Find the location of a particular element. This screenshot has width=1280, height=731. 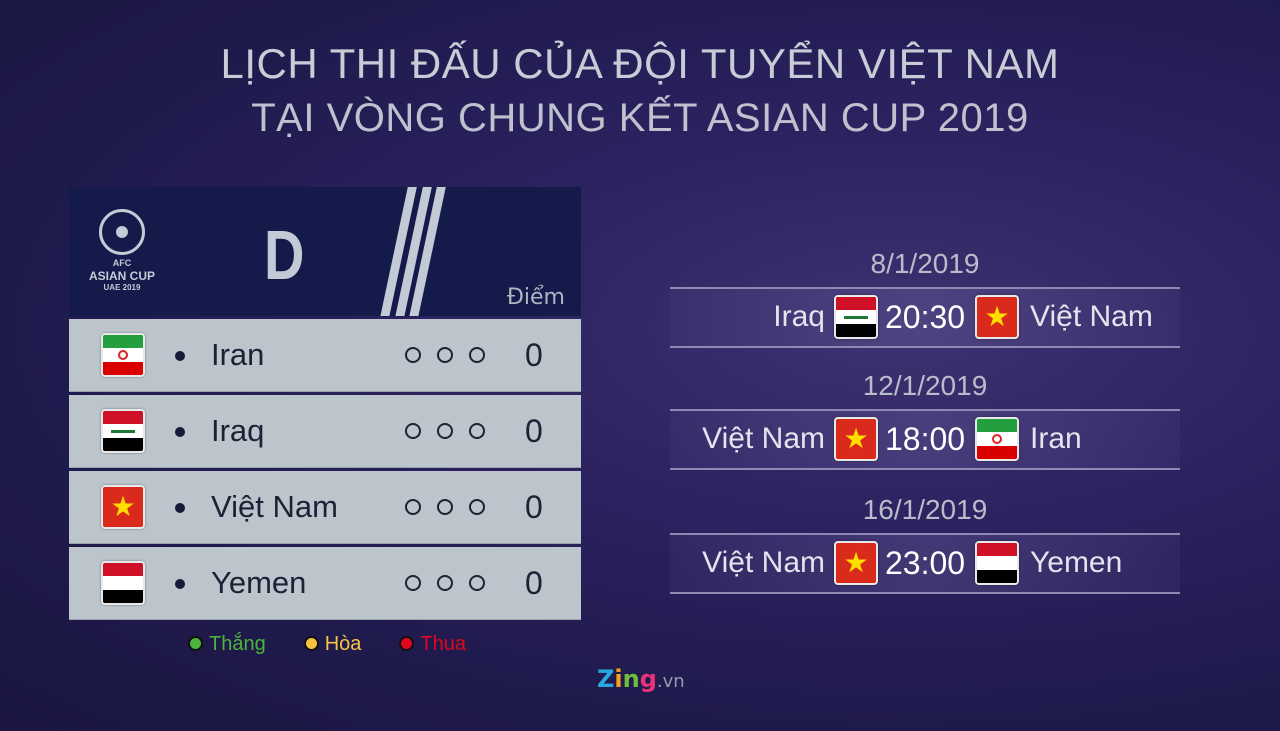

group-header: AFC ASIAN CUP UAE 2019 D Điểm is located at coordinates (325, 251).